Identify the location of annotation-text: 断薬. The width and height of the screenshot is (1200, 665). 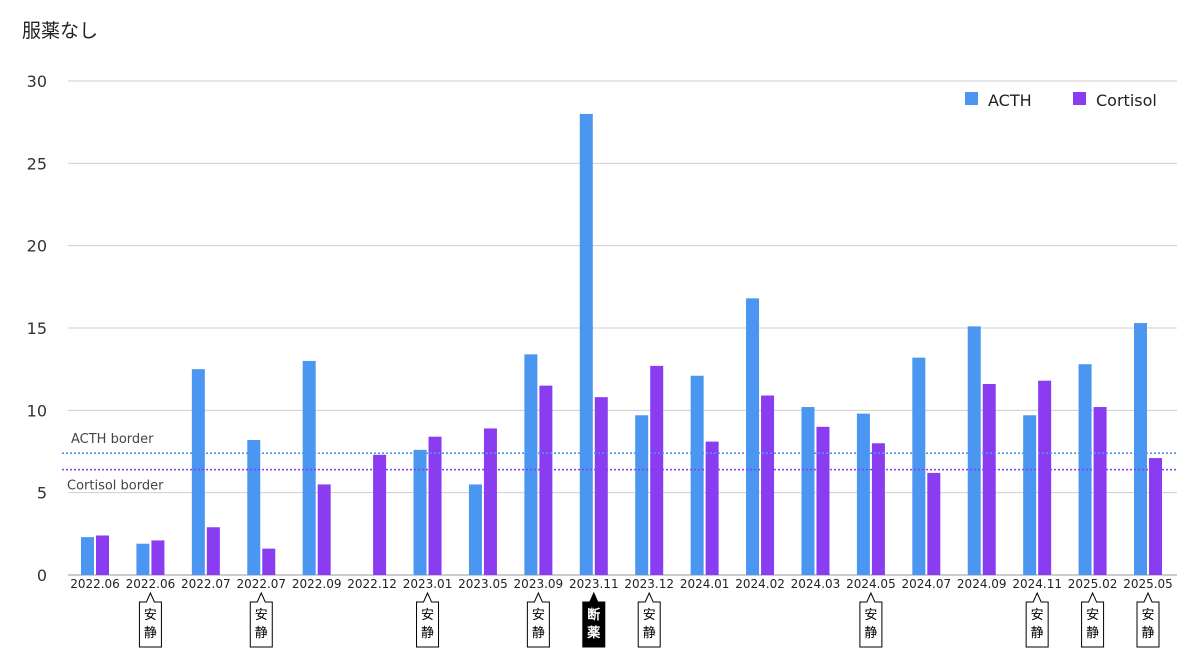
(593, 624).